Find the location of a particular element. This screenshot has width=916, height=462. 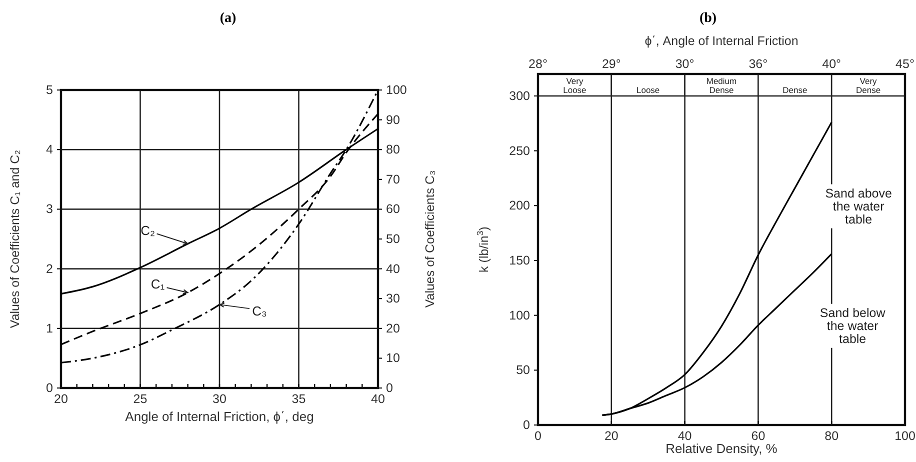

y2-axis-title: Values of Coefficients C₃ is located at coordinates (430, 239).